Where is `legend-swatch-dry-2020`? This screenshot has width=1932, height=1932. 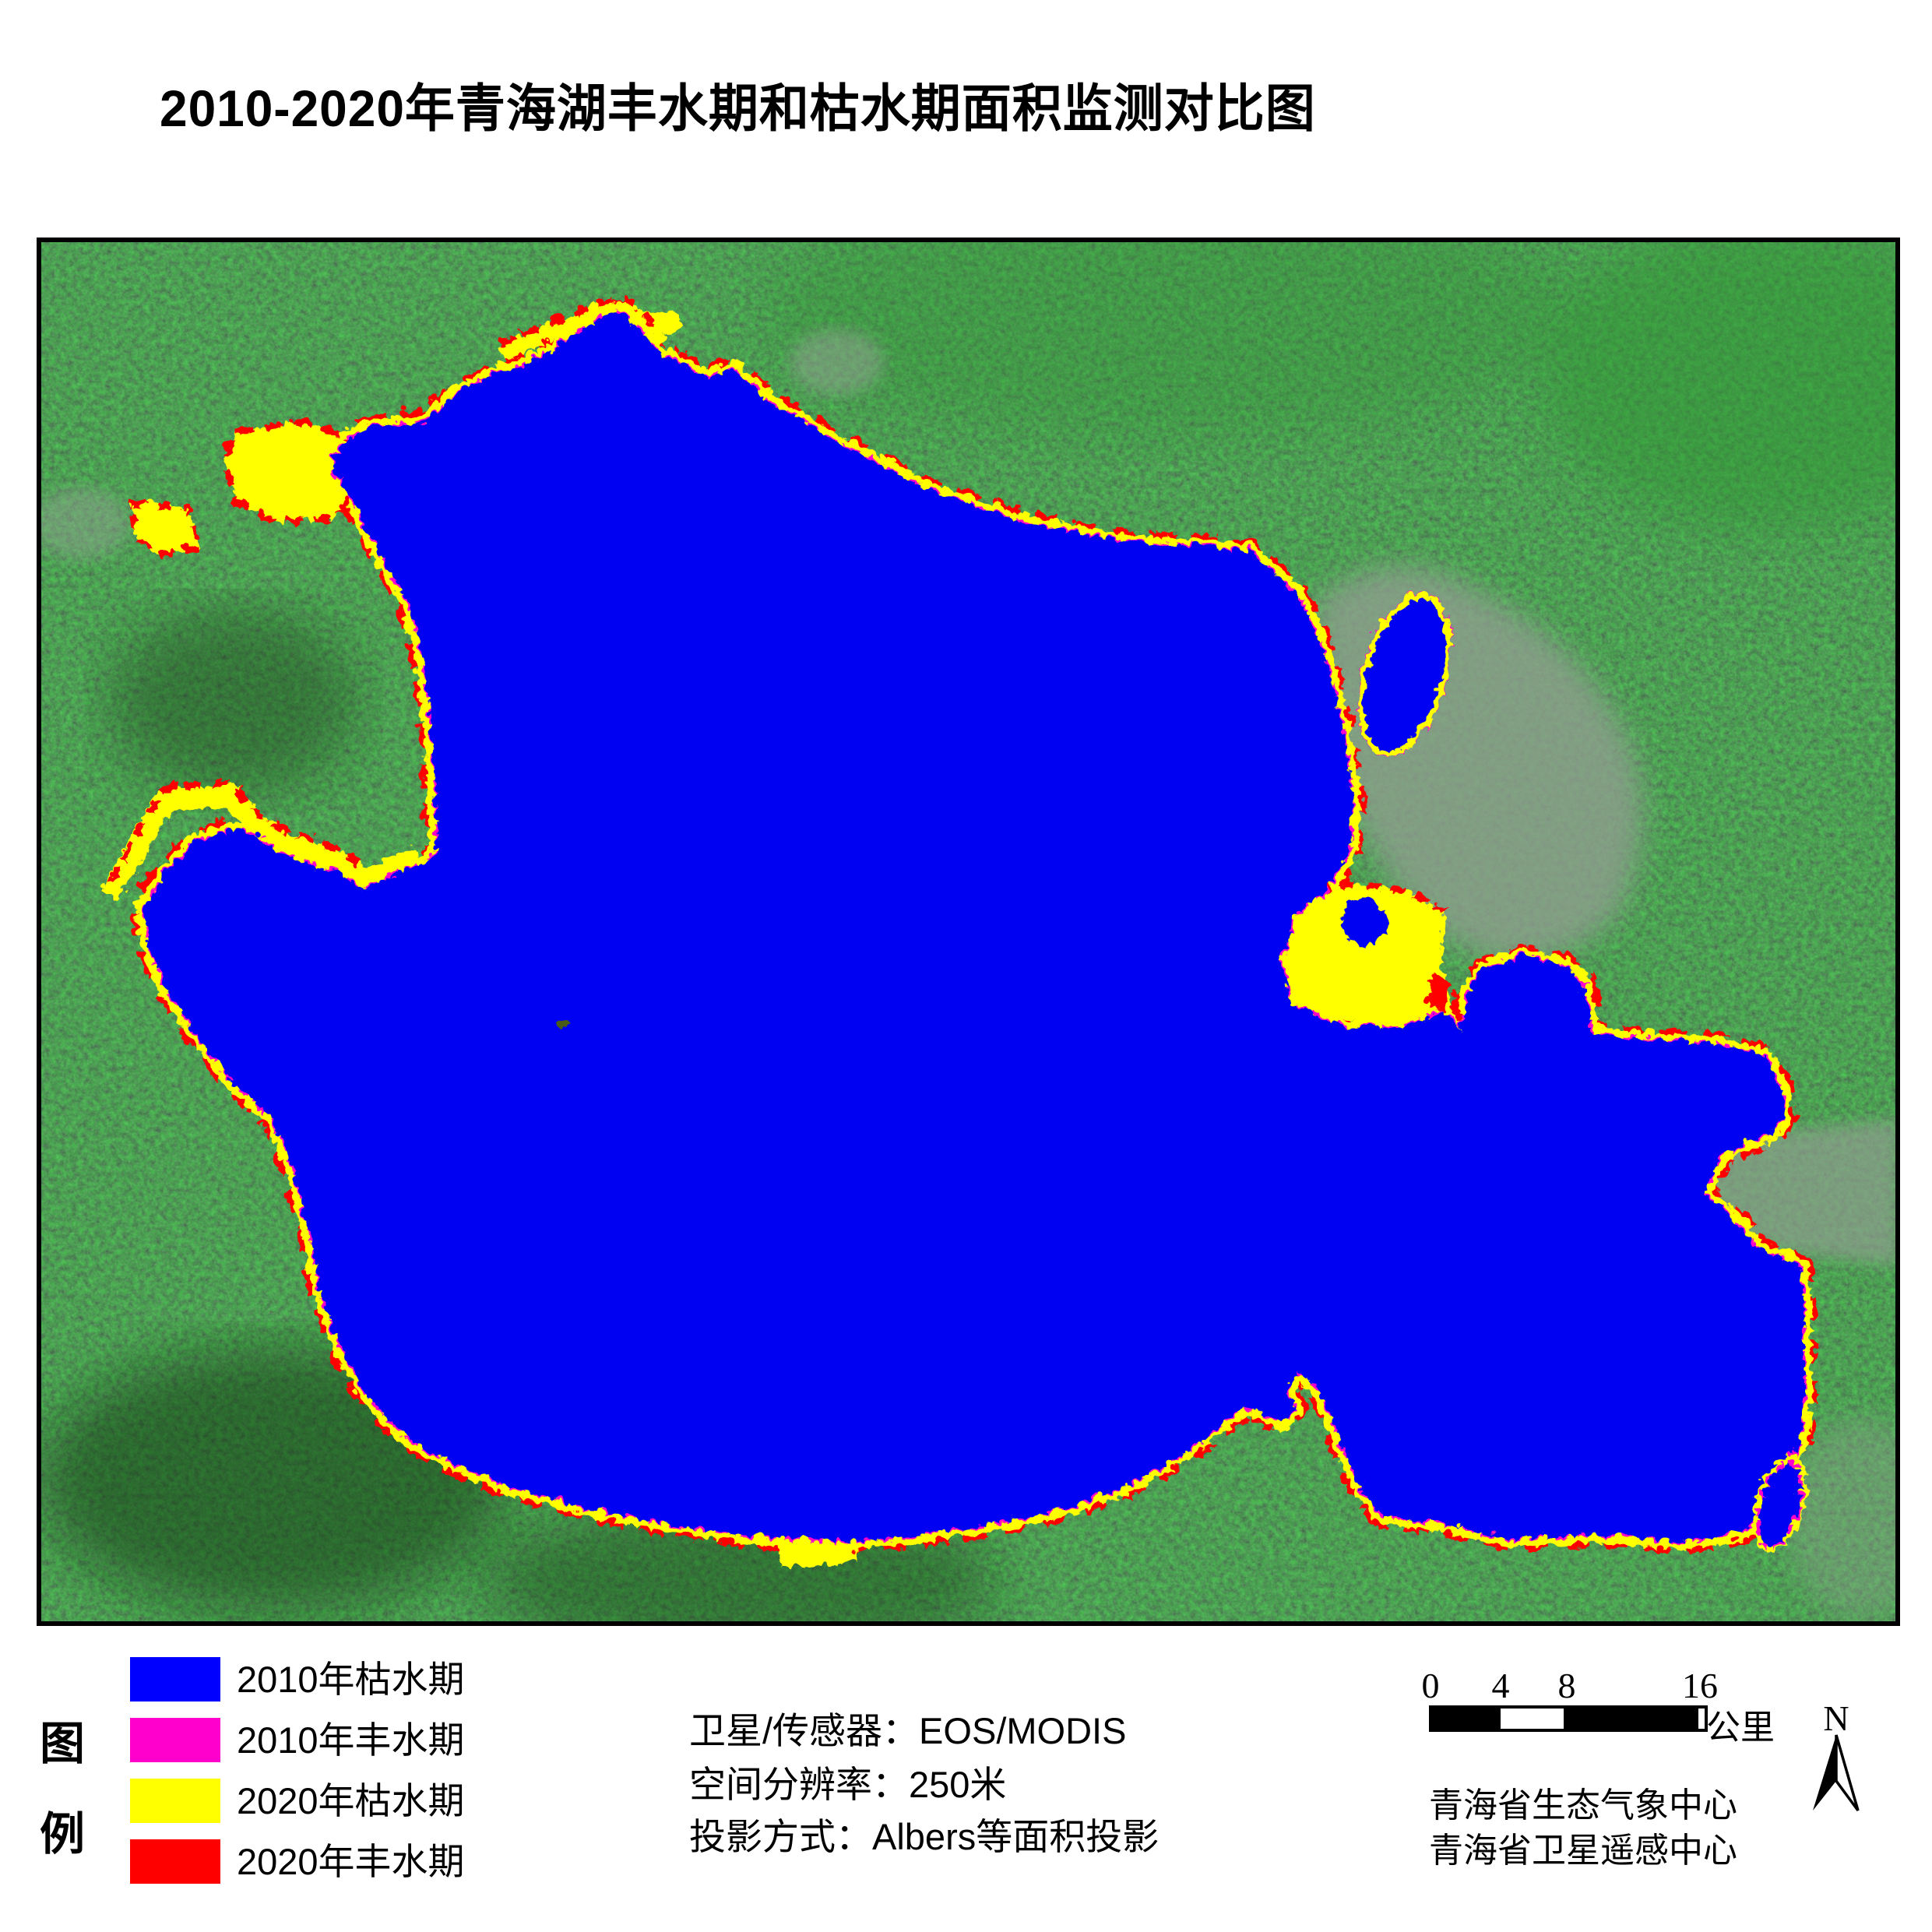 legend-swatch-dry-2020 is located at coordinates (175, 1801).